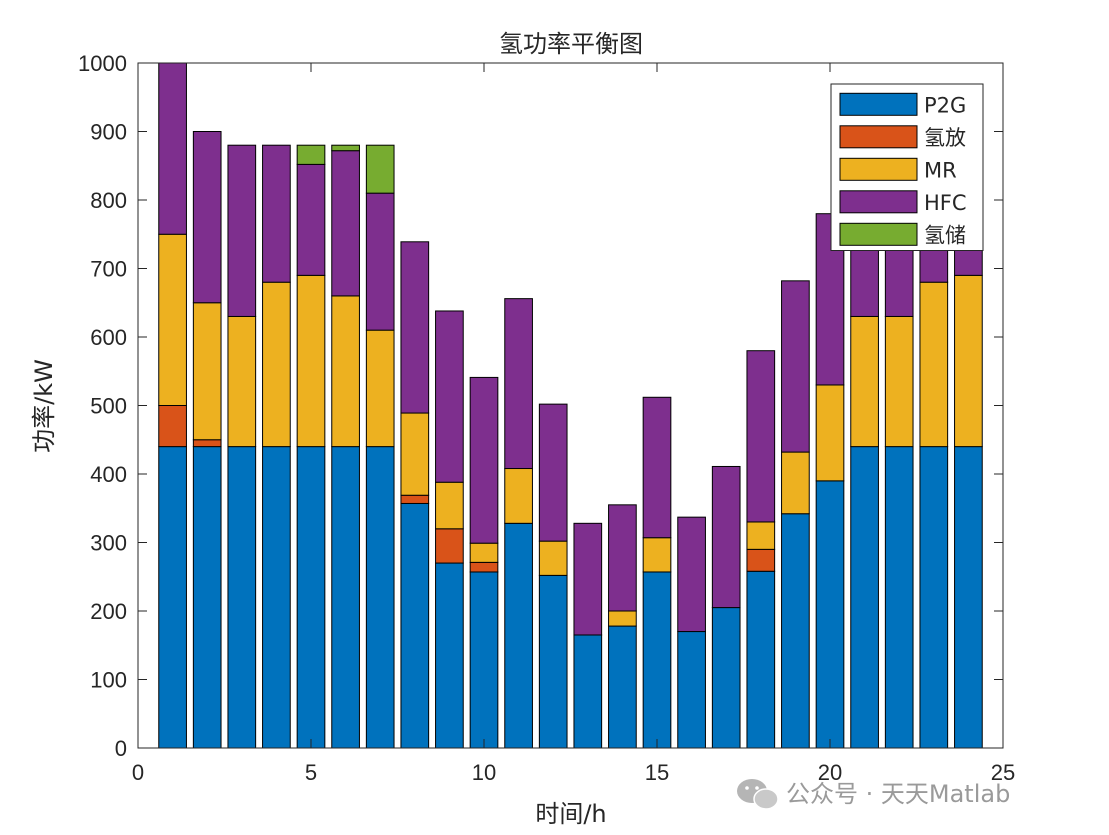 The width and height of the screenshot is (1109, 835). I want to click on legend-label-2: MR, so click(940, 170).